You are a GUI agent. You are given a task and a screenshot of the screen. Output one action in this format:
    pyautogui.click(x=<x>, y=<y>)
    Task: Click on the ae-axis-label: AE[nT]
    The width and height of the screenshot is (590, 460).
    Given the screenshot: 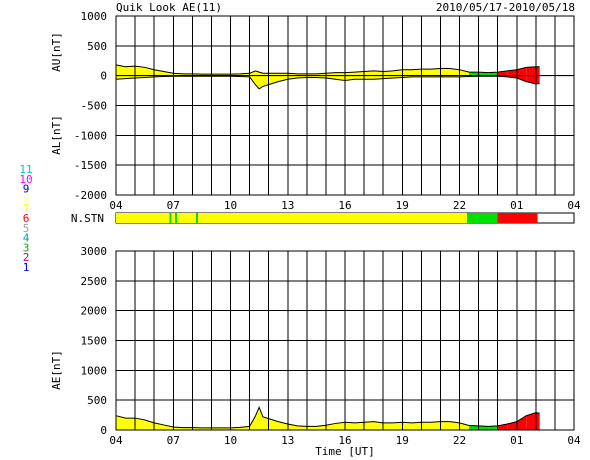 What is the action you would take?
    pyautogui.click(x=56, y=370)
    